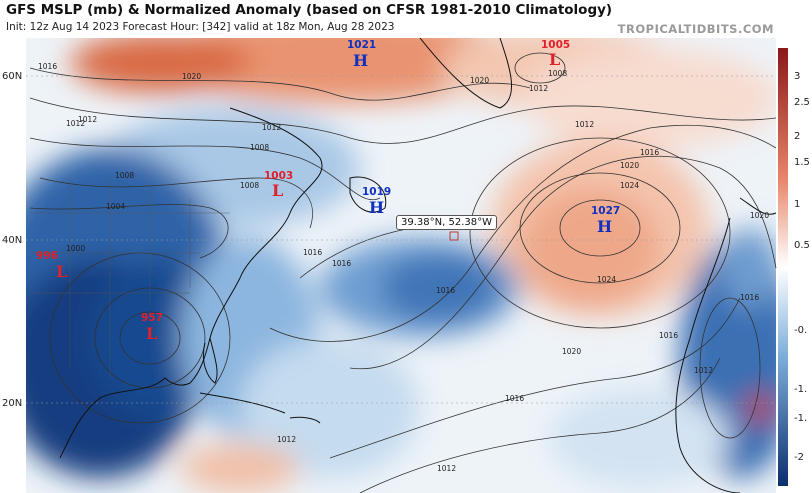 This screenshot has width=812, height=493. Describe the element at coordinates (797, 204) in the screenshot. I see `colorbar-tick: 1` at that location.